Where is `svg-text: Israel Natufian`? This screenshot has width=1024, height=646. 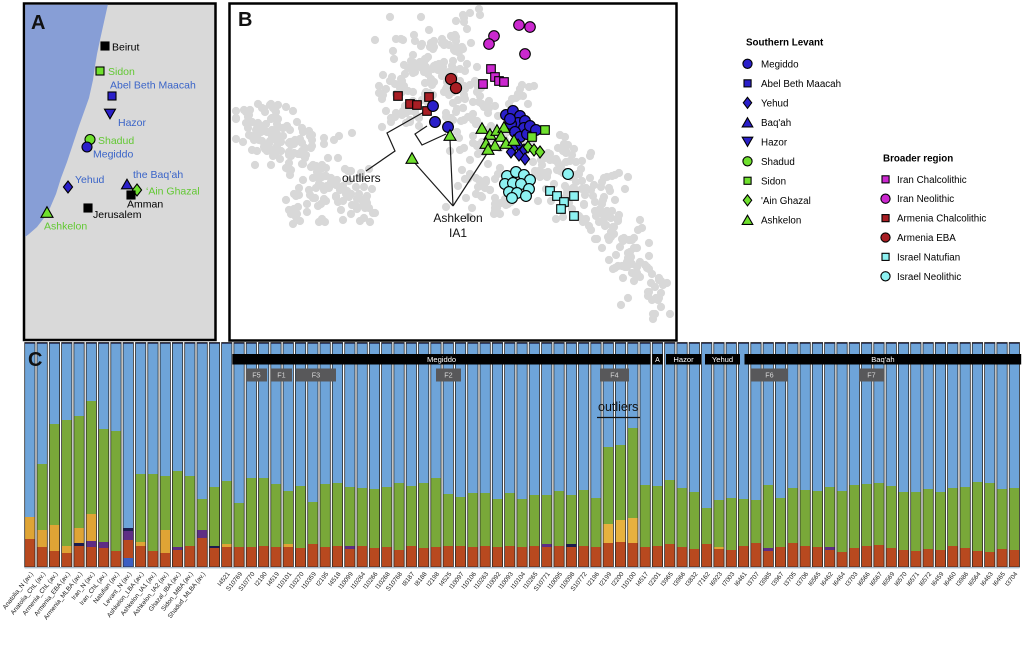
svg-text: Israel Natufian is located at coordinates (928, 257).